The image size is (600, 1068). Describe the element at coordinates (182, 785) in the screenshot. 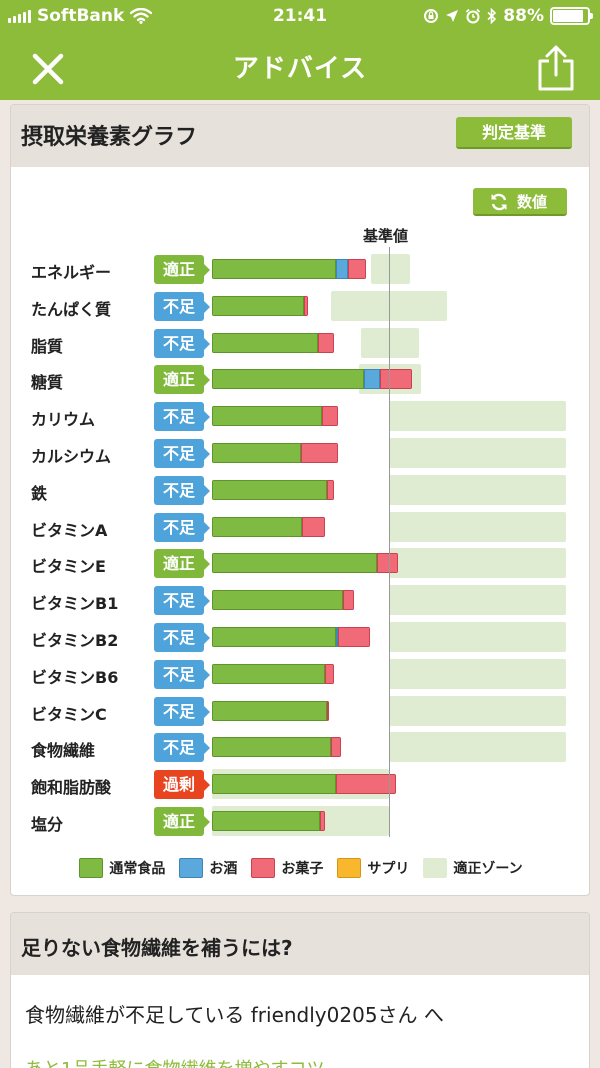

I see `status-badge: 過剰` at that location.